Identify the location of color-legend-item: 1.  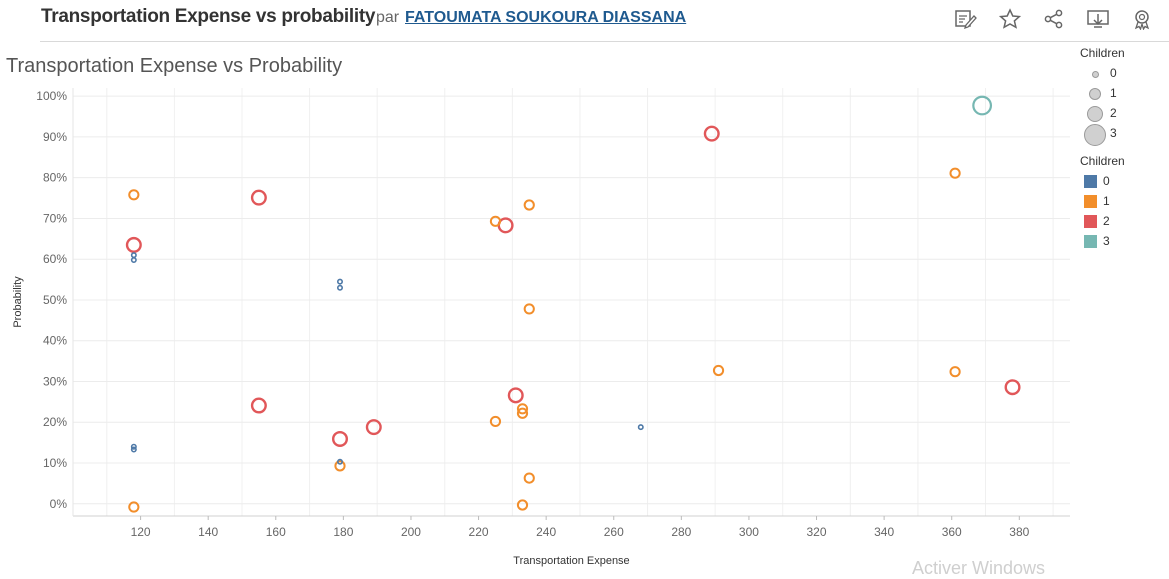
(1102, 202).